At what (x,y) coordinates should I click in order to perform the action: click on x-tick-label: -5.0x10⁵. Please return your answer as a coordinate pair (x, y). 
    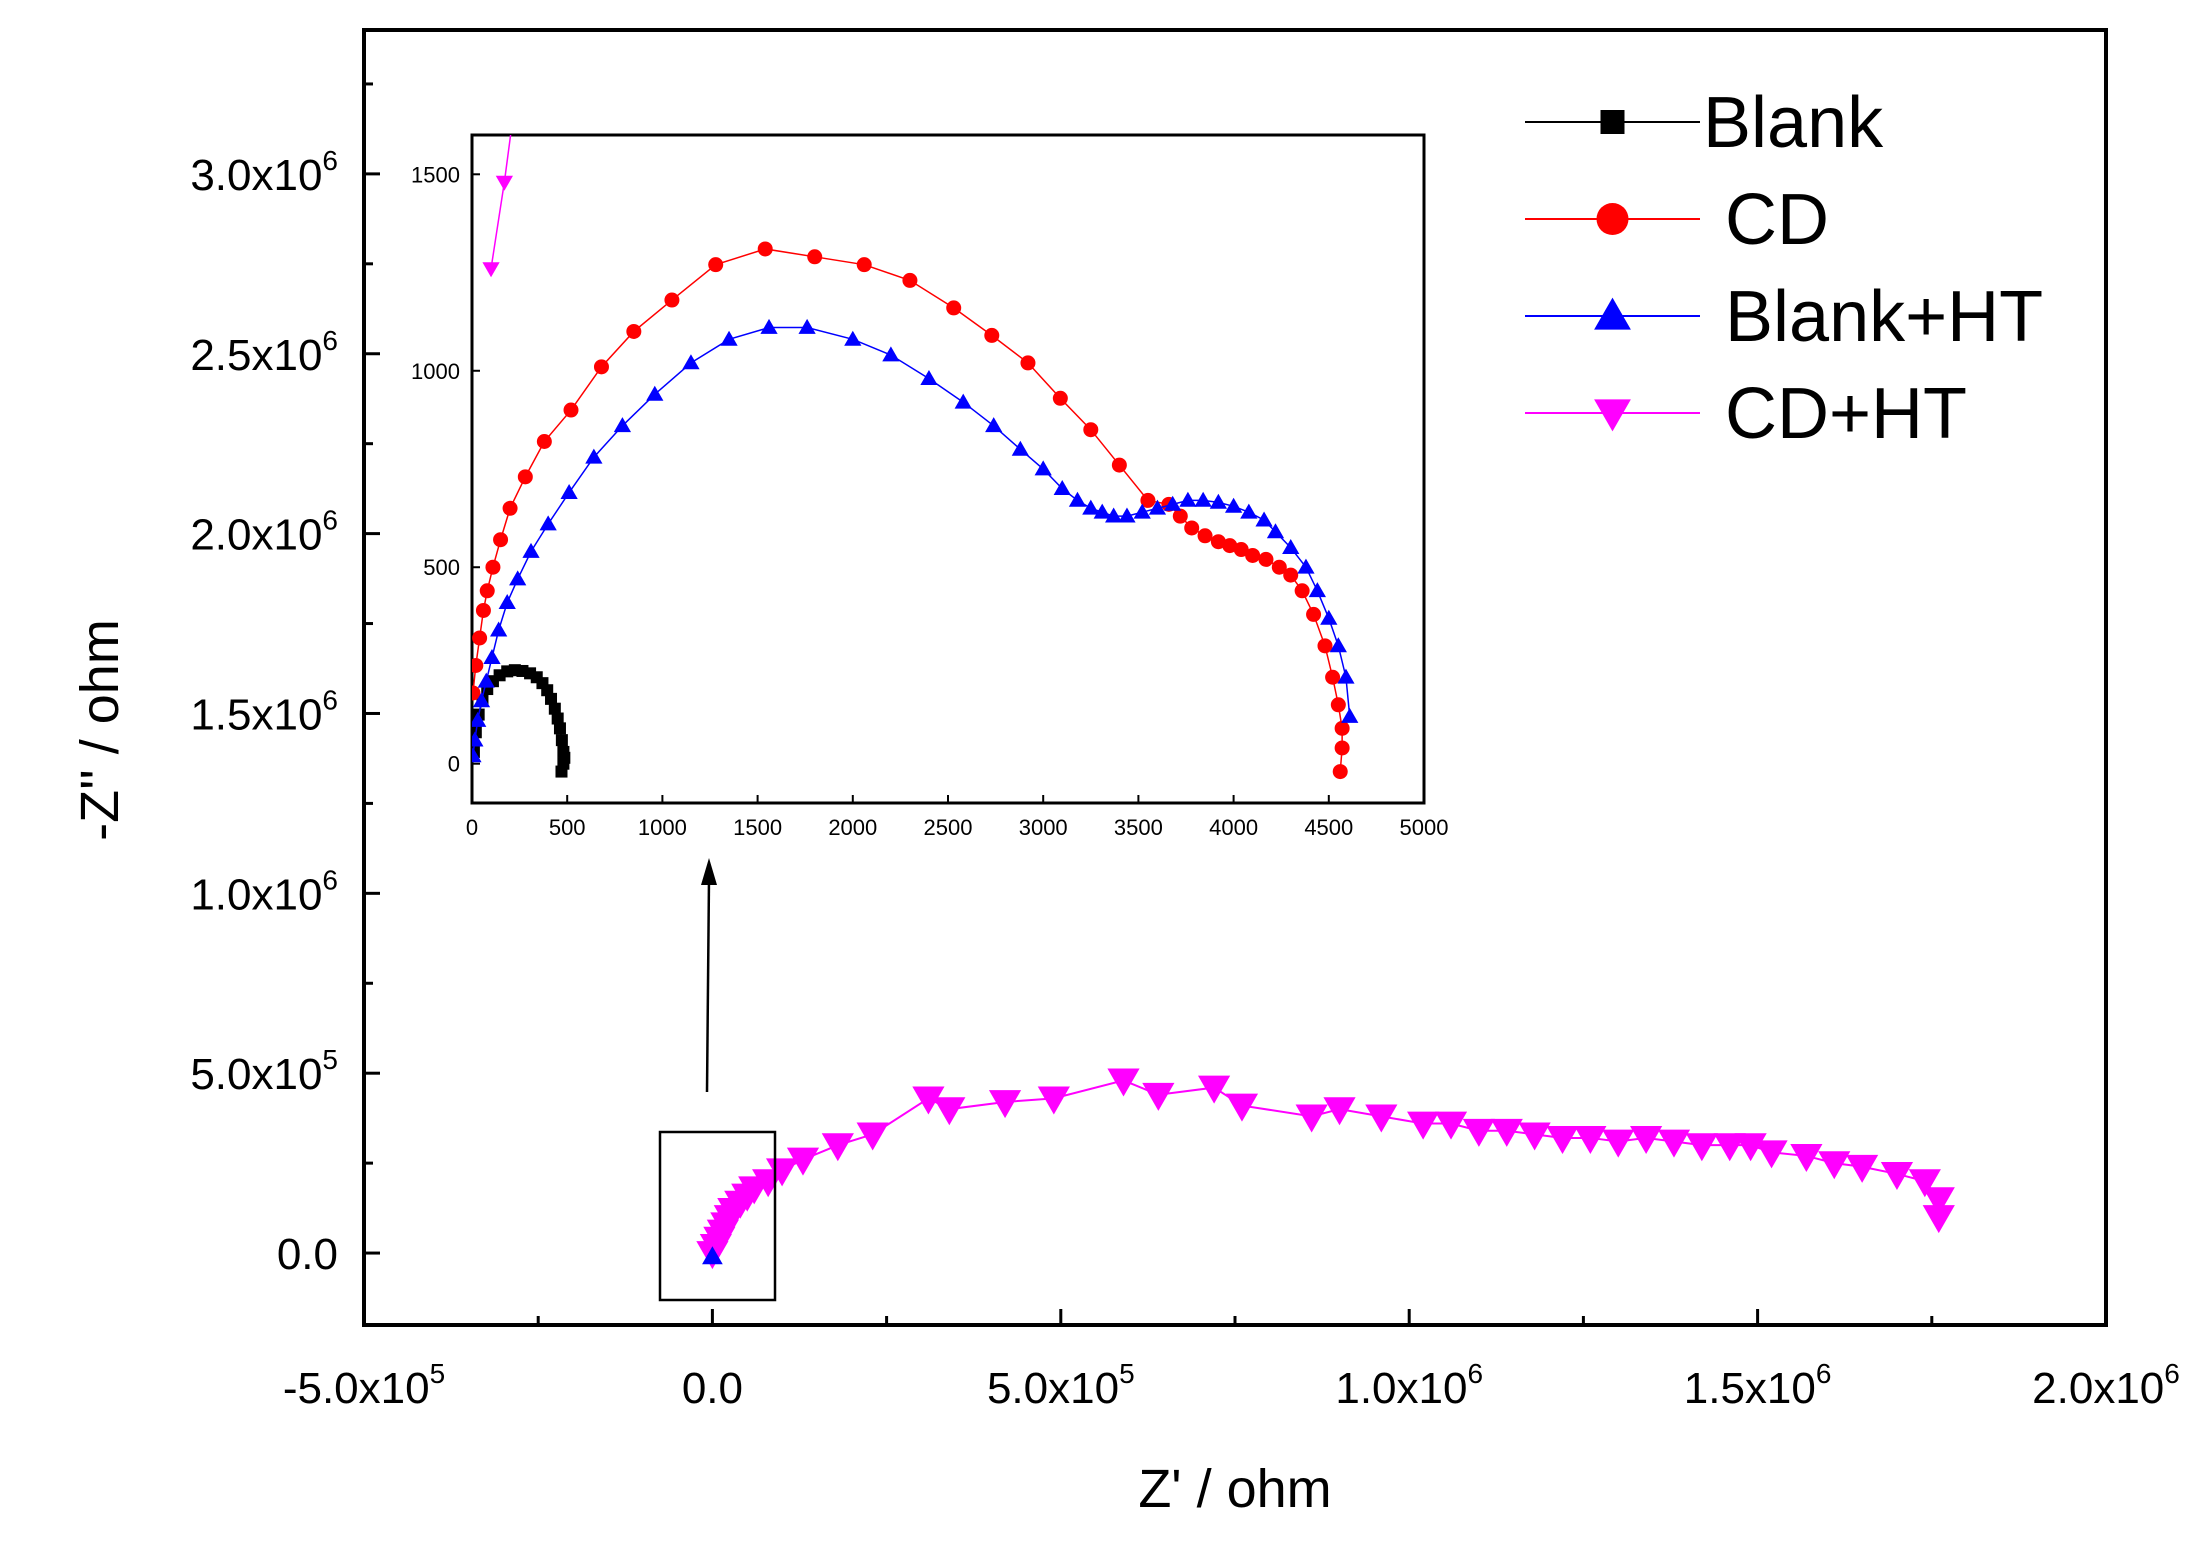
    Looking at the image, I should click on (364, 1385).